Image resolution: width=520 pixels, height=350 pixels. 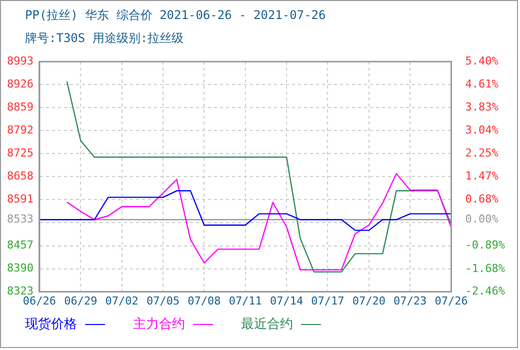 I want to click on chart-subtitle: 牌号:T30S 用途级别:拉丝级, so click(x=104, y=38).